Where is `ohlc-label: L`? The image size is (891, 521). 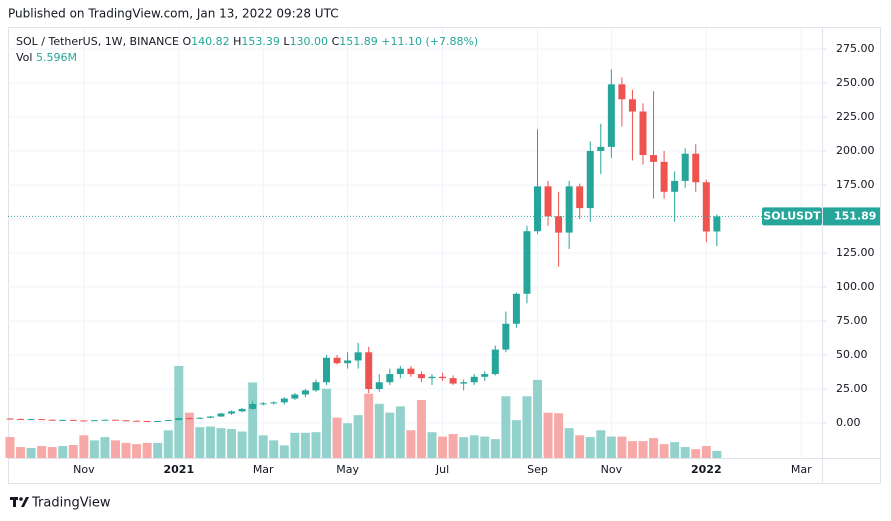 ohlc-label: L is located at coordinates (286, 41).